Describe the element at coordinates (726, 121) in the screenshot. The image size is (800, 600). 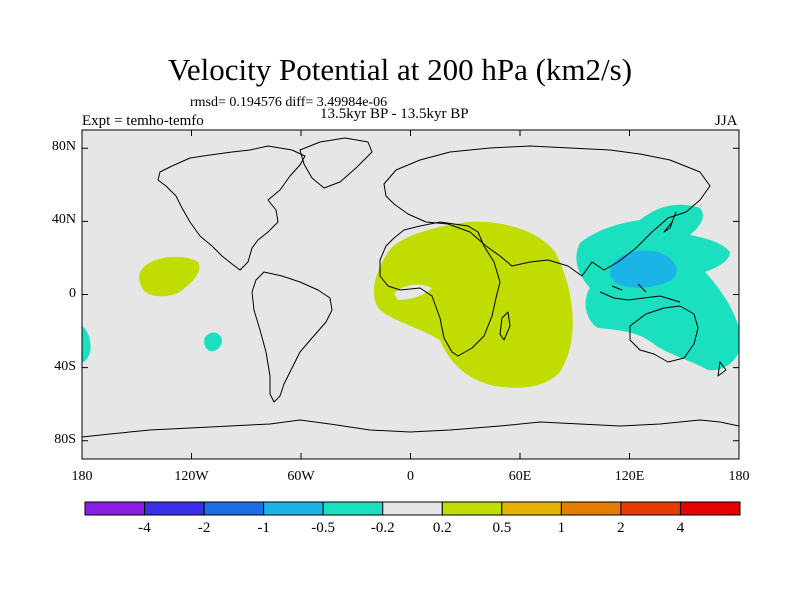
I see `season-label: JJA` at that location.